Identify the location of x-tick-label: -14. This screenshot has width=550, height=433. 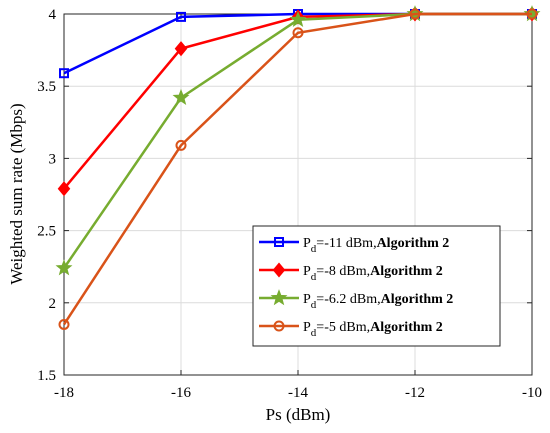
(298, 393).